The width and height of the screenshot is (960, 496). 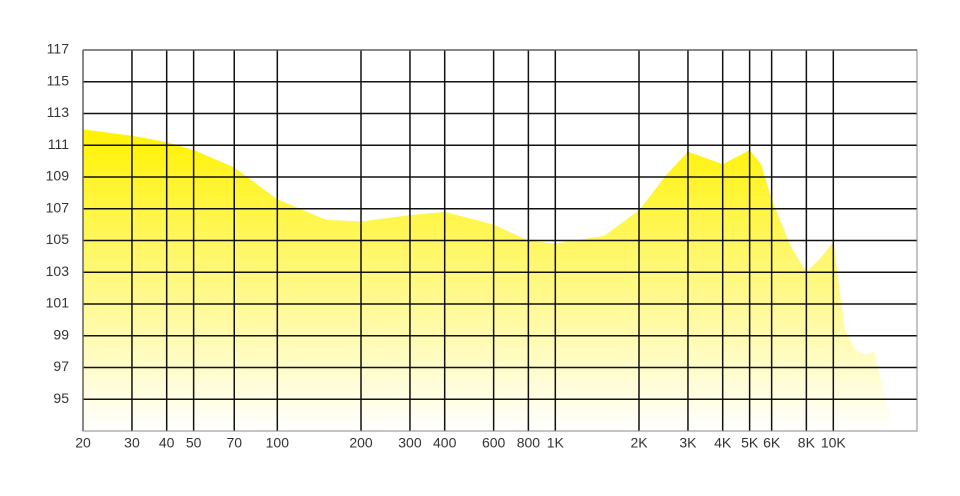 I want to click on y-tick-label: 117, so click(x=58, y=49).